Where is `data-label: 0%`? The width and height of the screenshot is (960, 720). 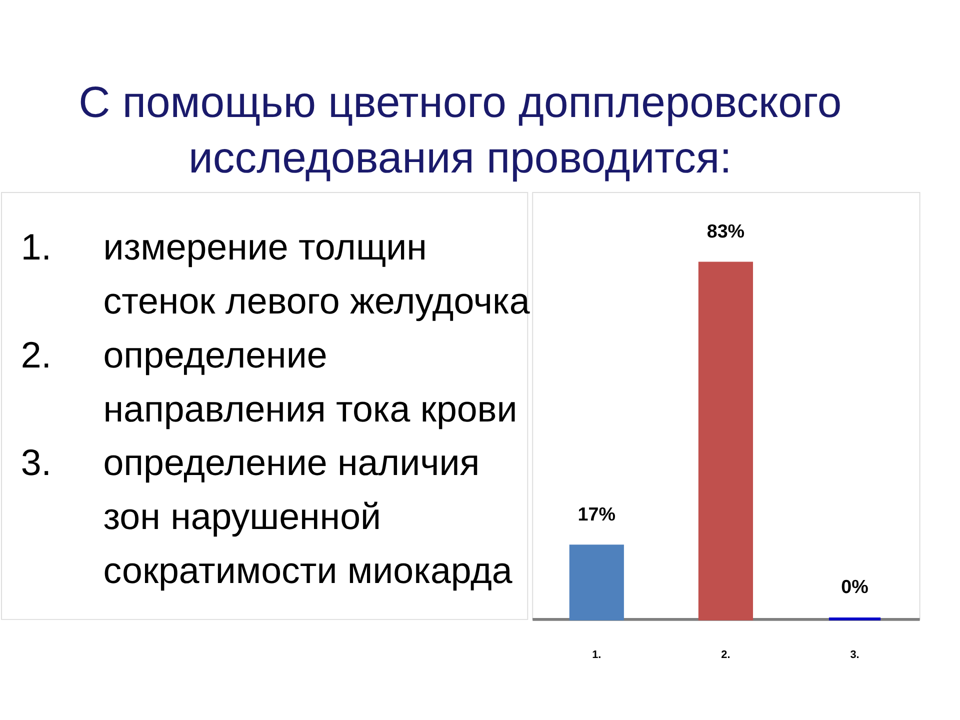
data-label: 0% is located at coordinates (855, 587).